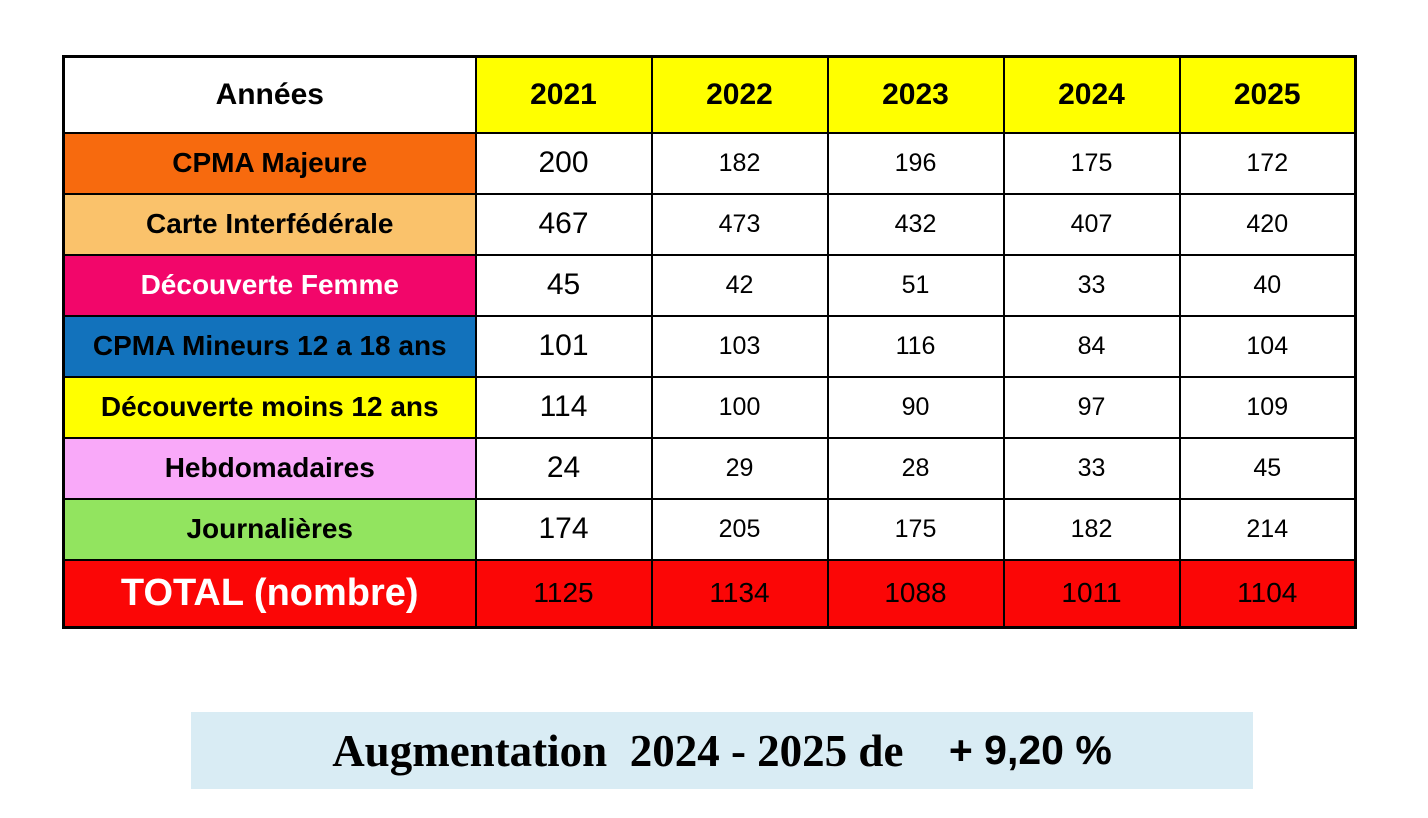  What do you see at coordinates (739, 285) in the screenshot?
I see `table-cell: 42` at bounding box center [739, 285].